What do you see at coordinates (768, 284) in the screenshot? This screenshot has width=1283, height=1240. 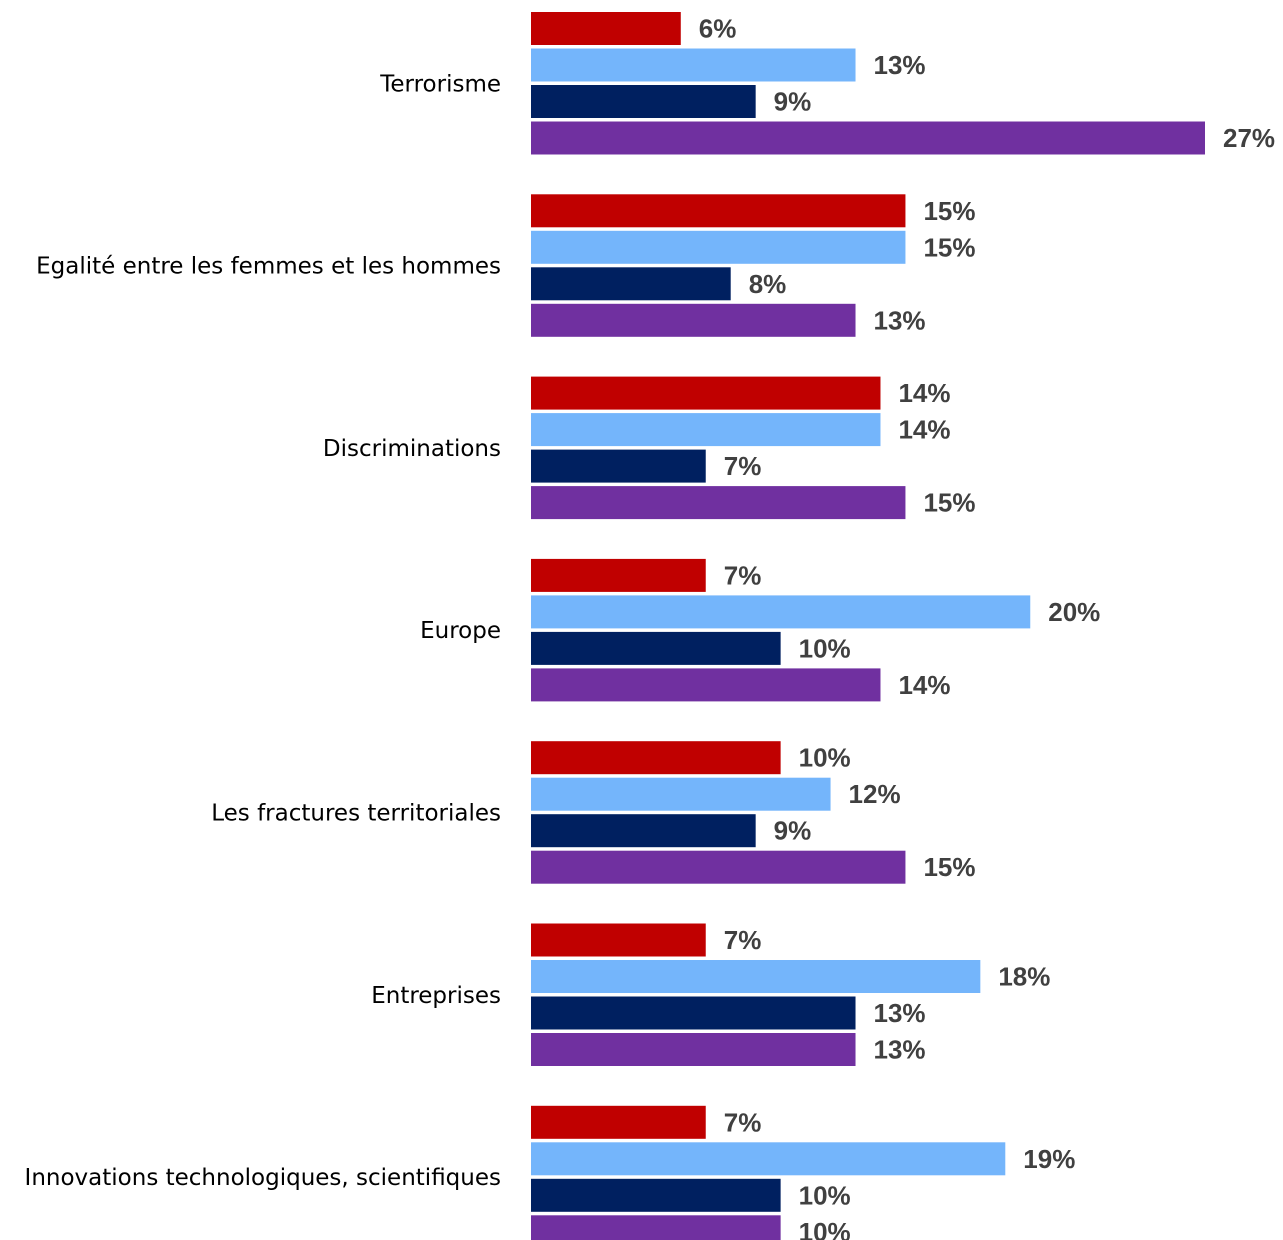 I see `value-label: 8%` at bounding box center [768, 284].